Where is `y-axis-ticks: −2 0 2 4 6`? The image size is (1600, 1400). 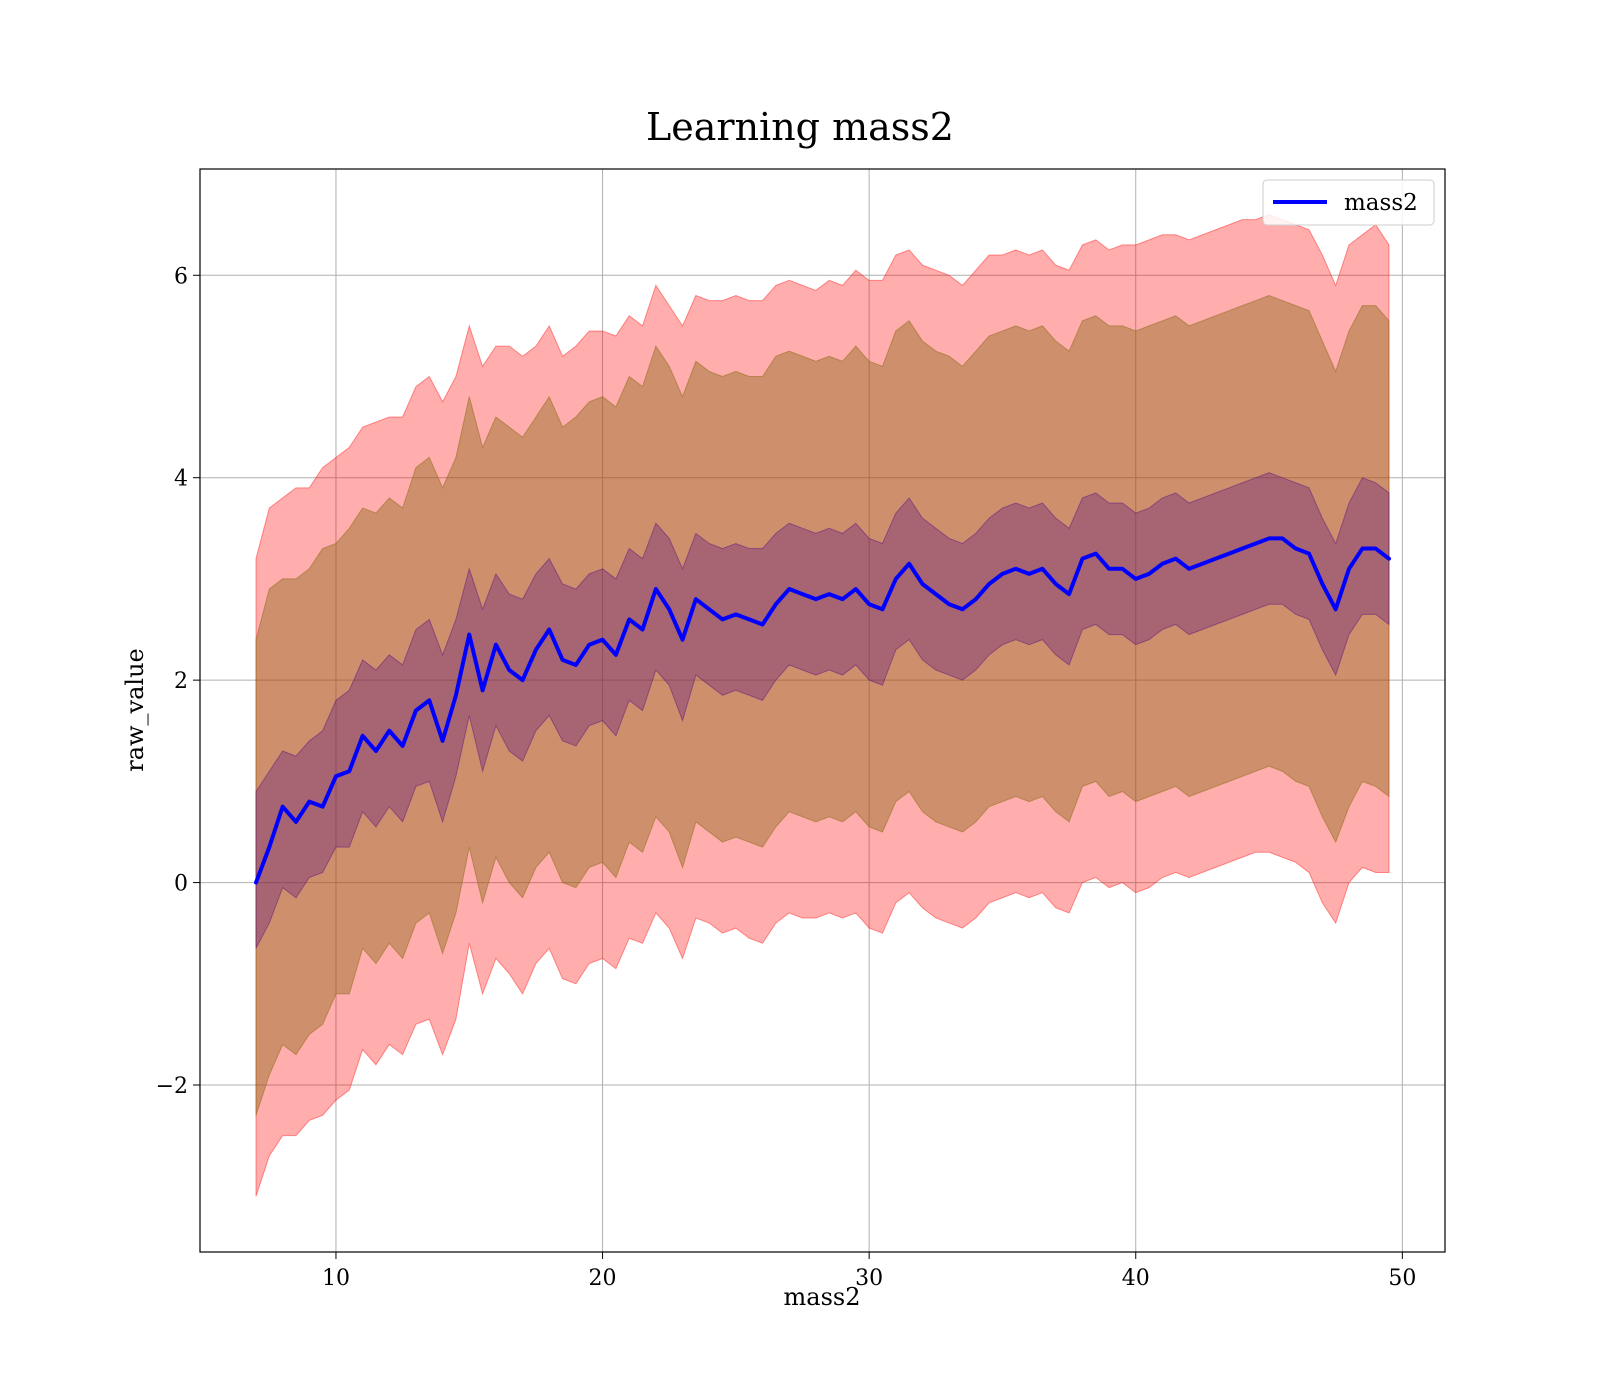
y-axis-ticks: −2 0 2 4 6 is located at coordinates (178, 681).